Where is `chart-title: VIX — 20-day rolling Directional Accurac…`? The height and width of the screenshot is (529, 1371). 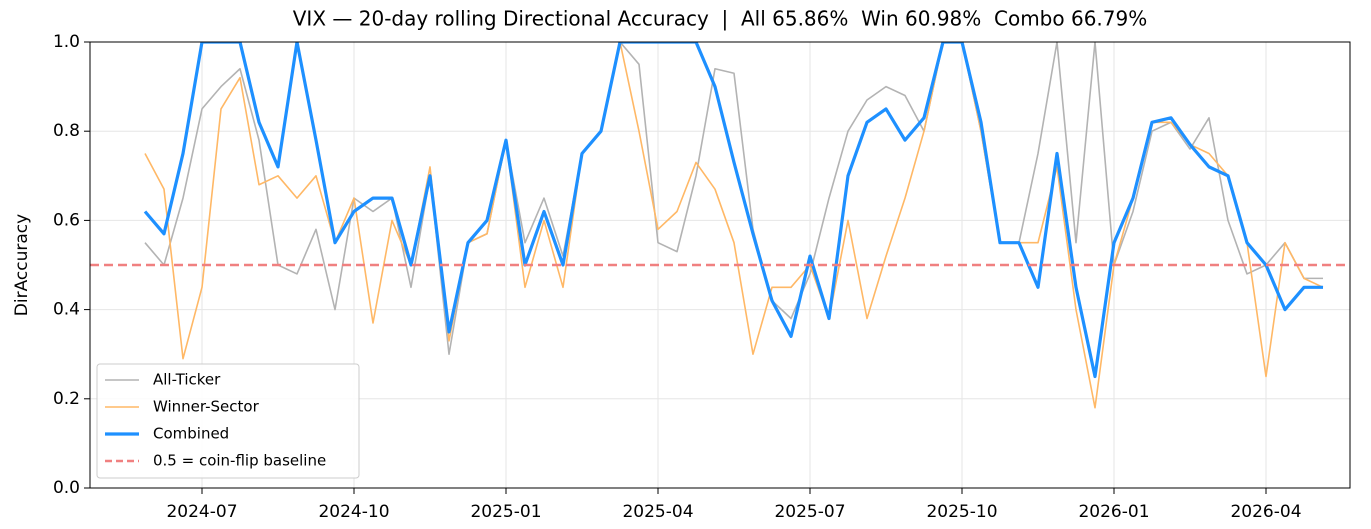
chart-title: VIX — 20-day rolling Directional Accurac… is located at coordinates (720, 19).